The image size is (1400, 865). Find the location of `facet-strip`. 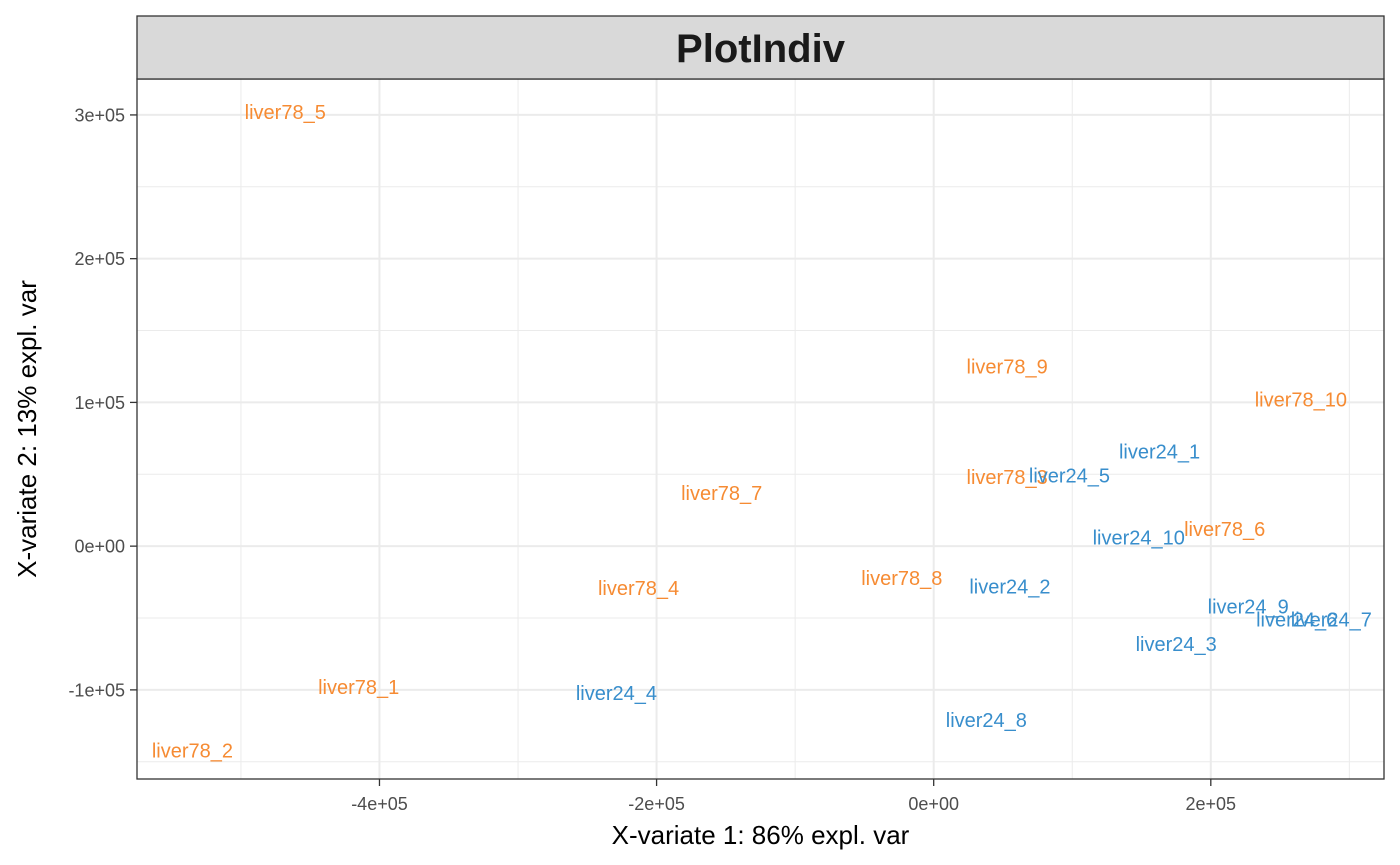

facet-strip is located at coordinates (760, 47).